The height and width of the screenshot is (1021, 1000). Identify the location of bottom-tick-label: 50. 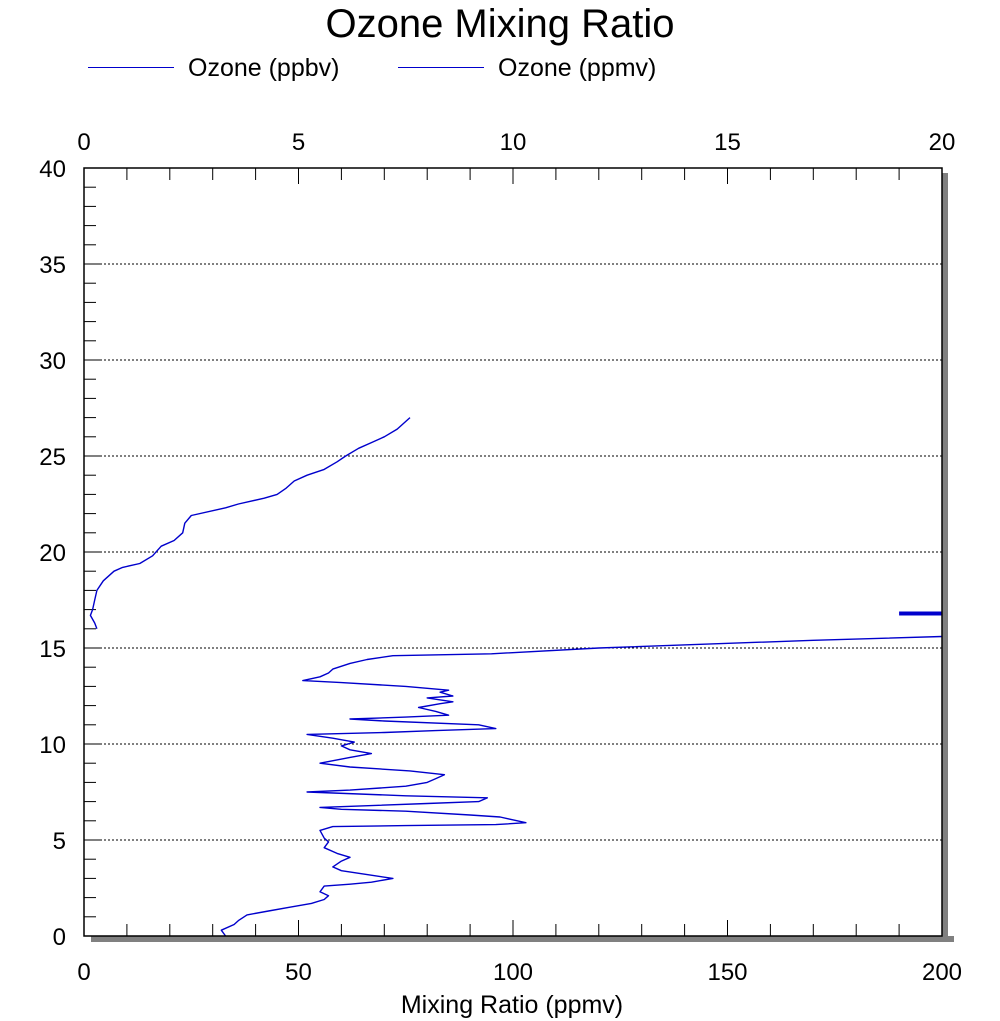
(298, 972).